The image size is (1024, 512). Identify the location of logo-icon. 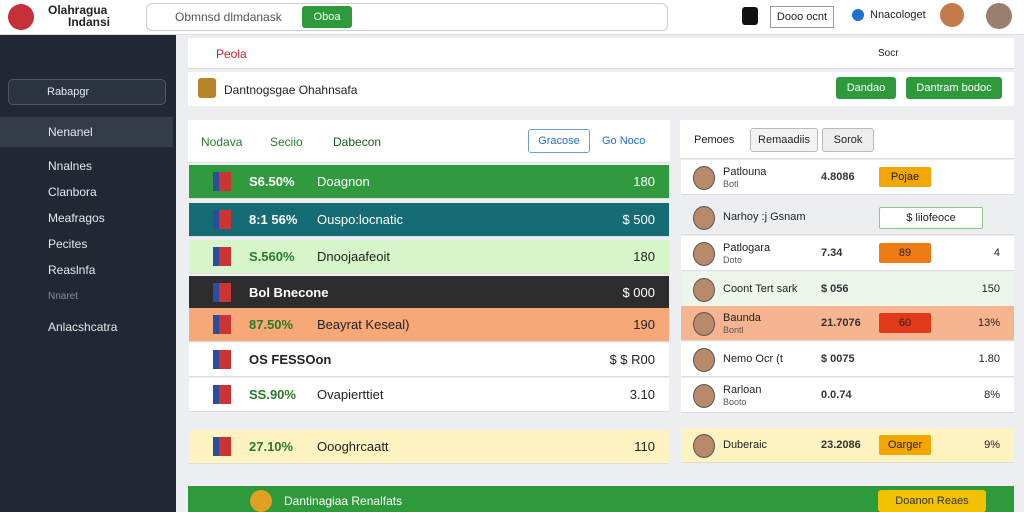
(21, 17).